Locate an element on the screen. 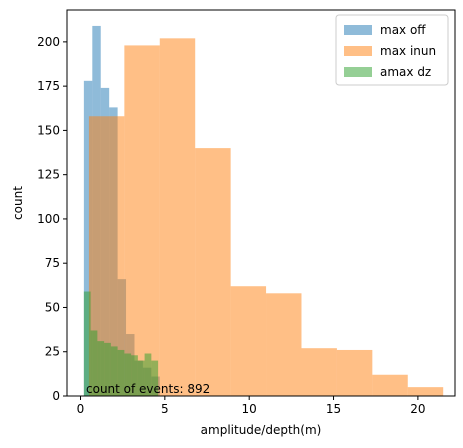  legend: max off max inun amax dz is located at coordinates (392, 50).